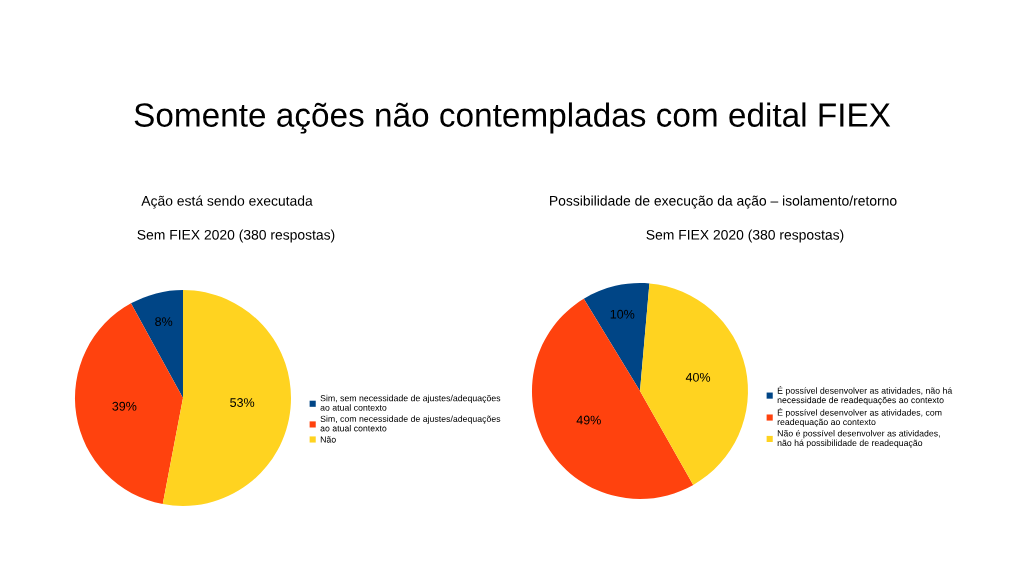  What do you see at coordinates (328, 439) in the screenshot?
I see `legend-label: Não` at bounding box center [328, 439].